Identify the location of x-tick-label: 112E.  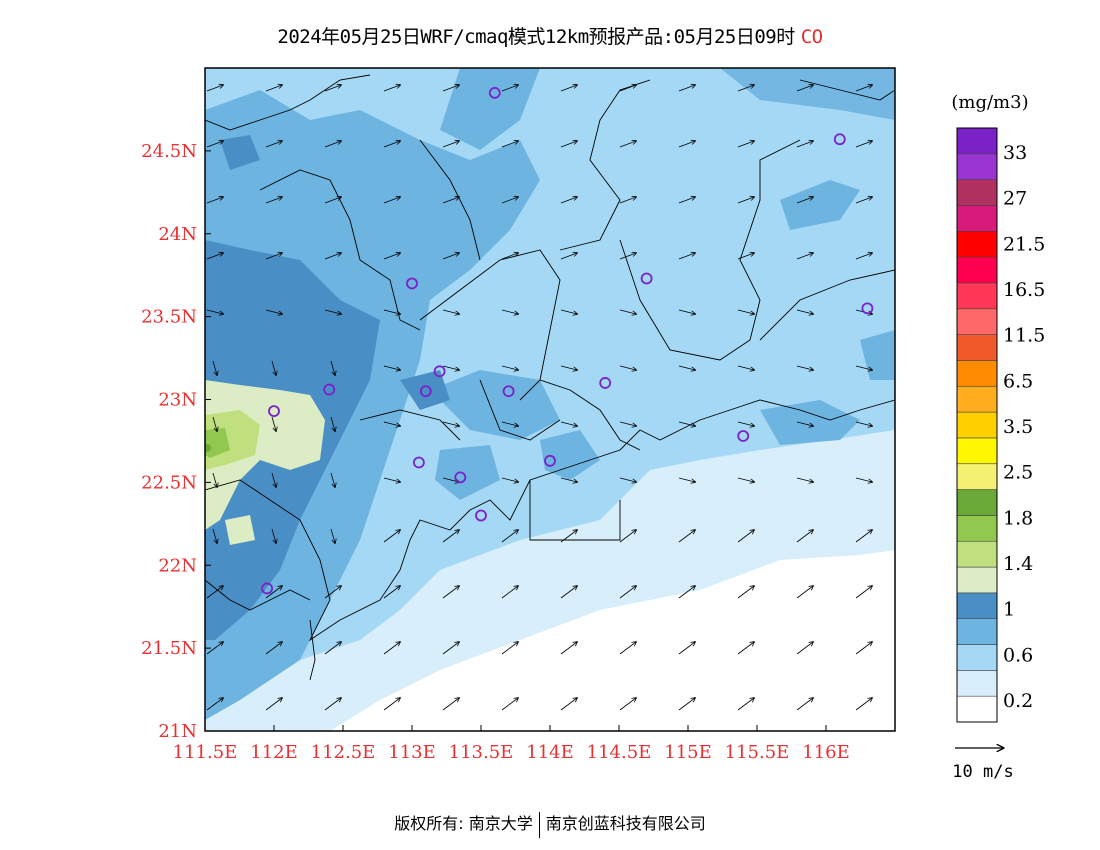
(274, 752).